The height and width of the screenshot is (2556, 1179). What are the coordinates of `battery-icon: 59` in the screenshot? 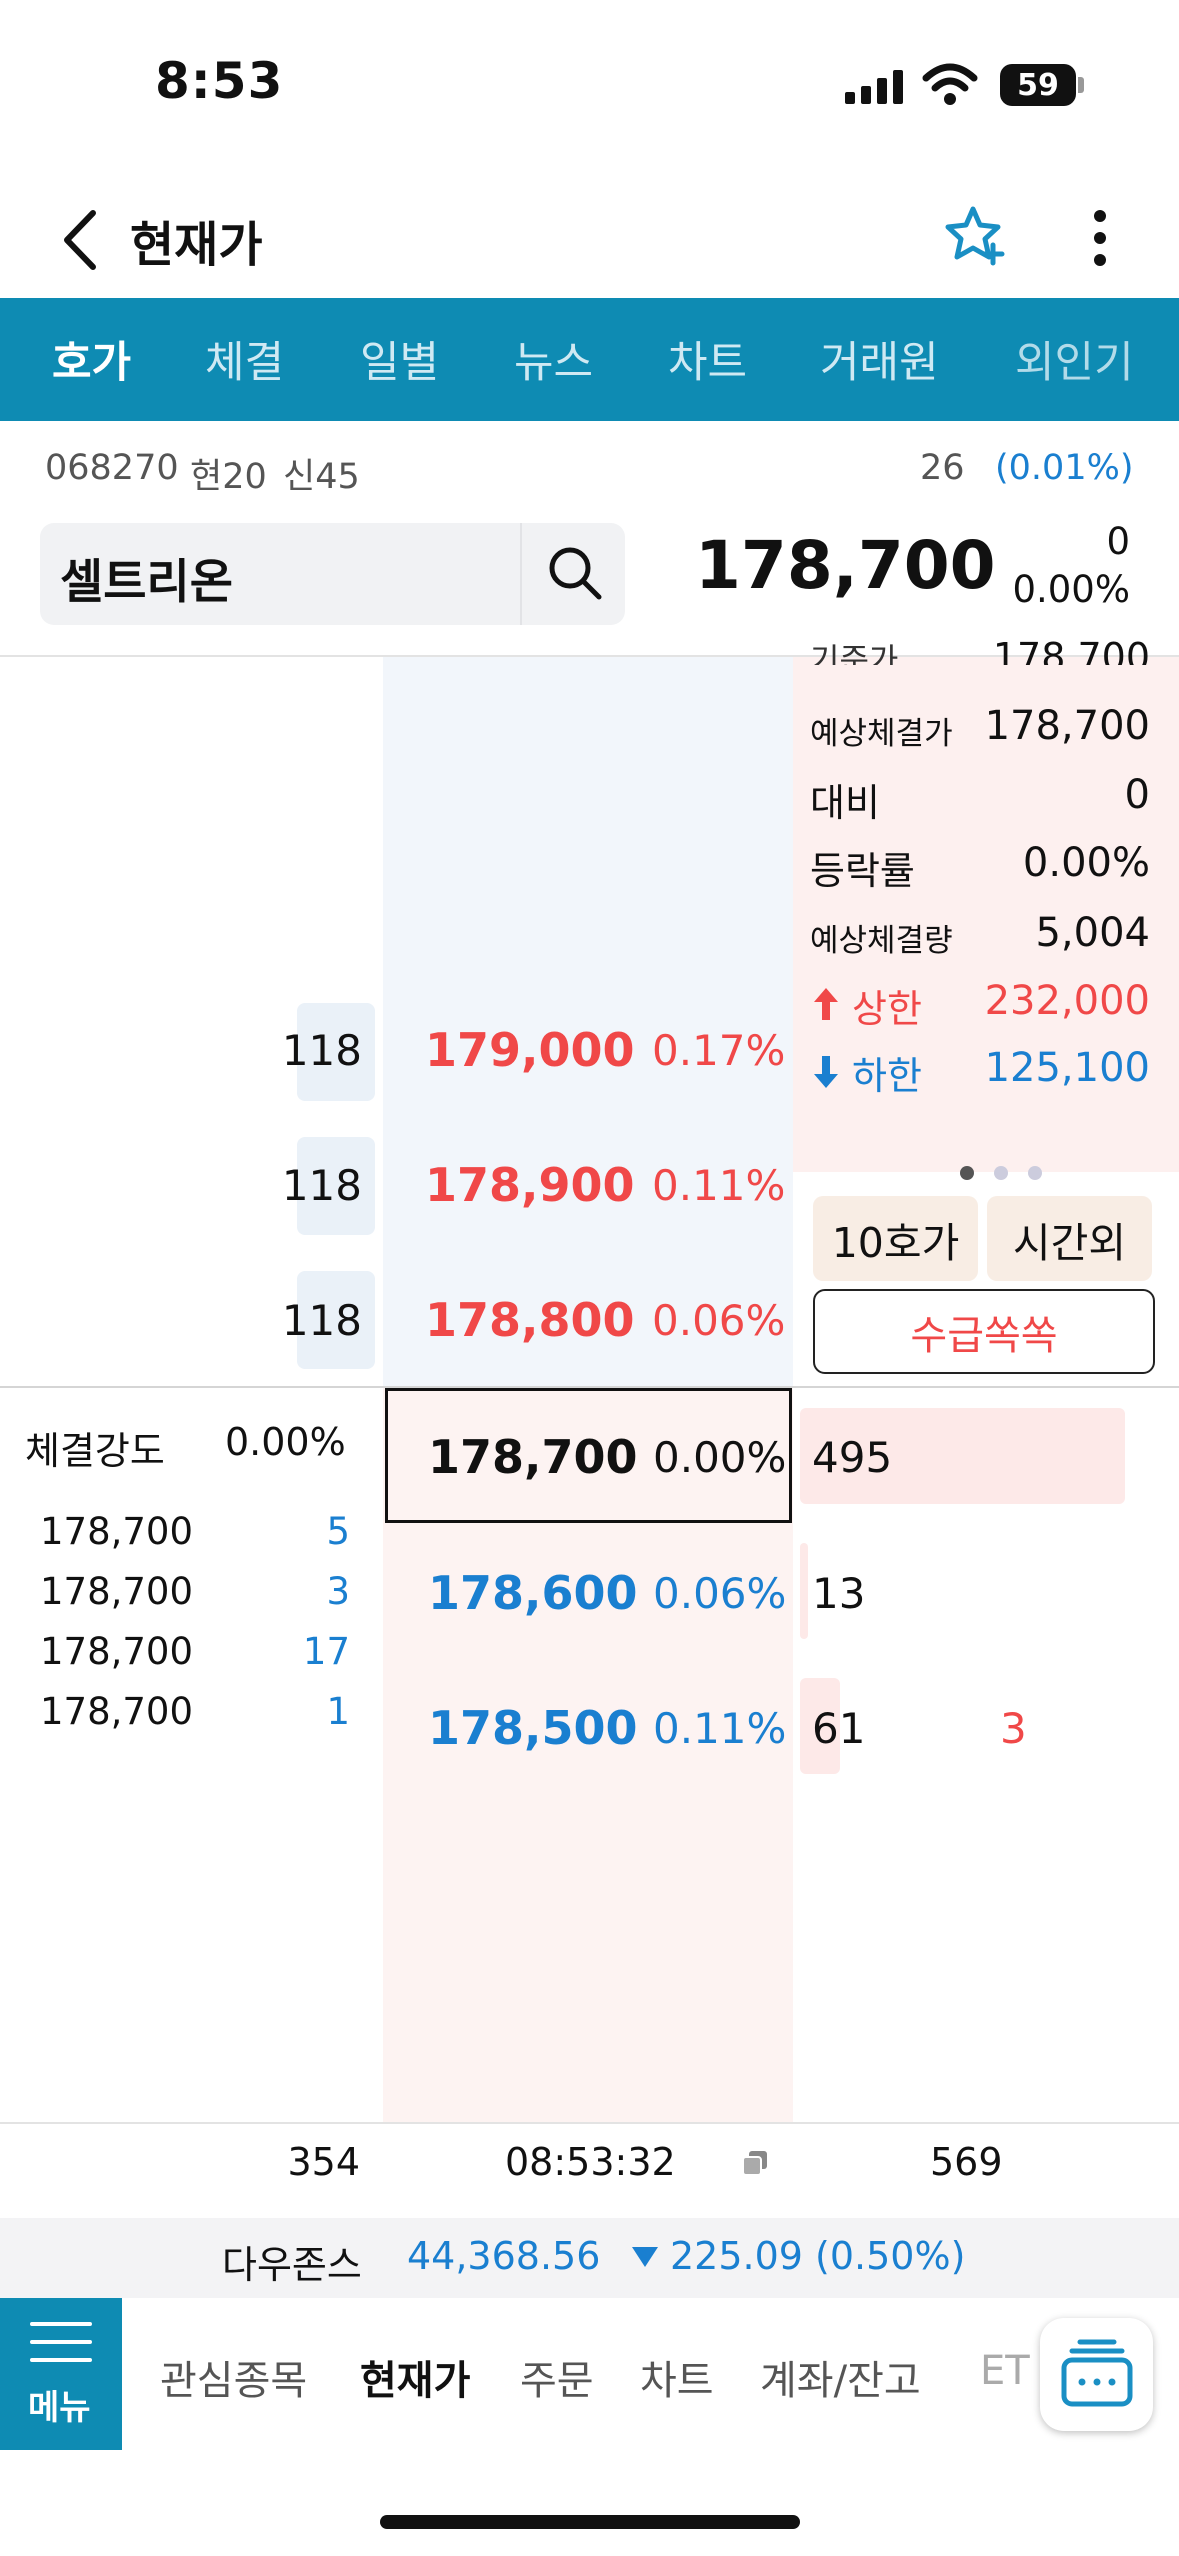 It's located at (1038, 85).